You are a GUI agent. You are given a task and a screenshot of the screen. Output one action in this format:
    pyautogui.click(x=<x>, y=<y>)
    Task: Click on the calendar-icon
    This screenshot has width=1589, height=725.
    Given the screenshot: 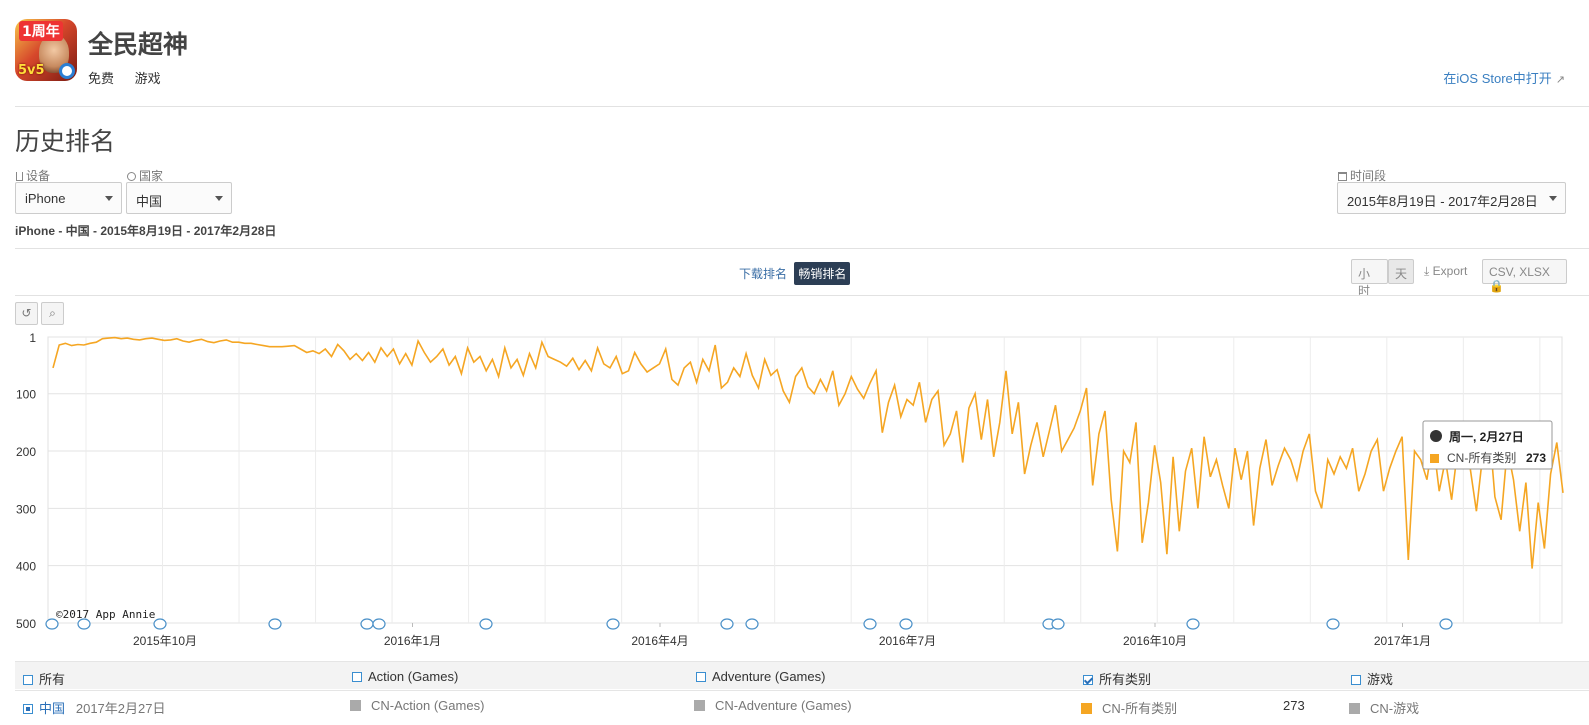 What is the action you would take?
    pyautogui.click(x=1342, y=176)
    